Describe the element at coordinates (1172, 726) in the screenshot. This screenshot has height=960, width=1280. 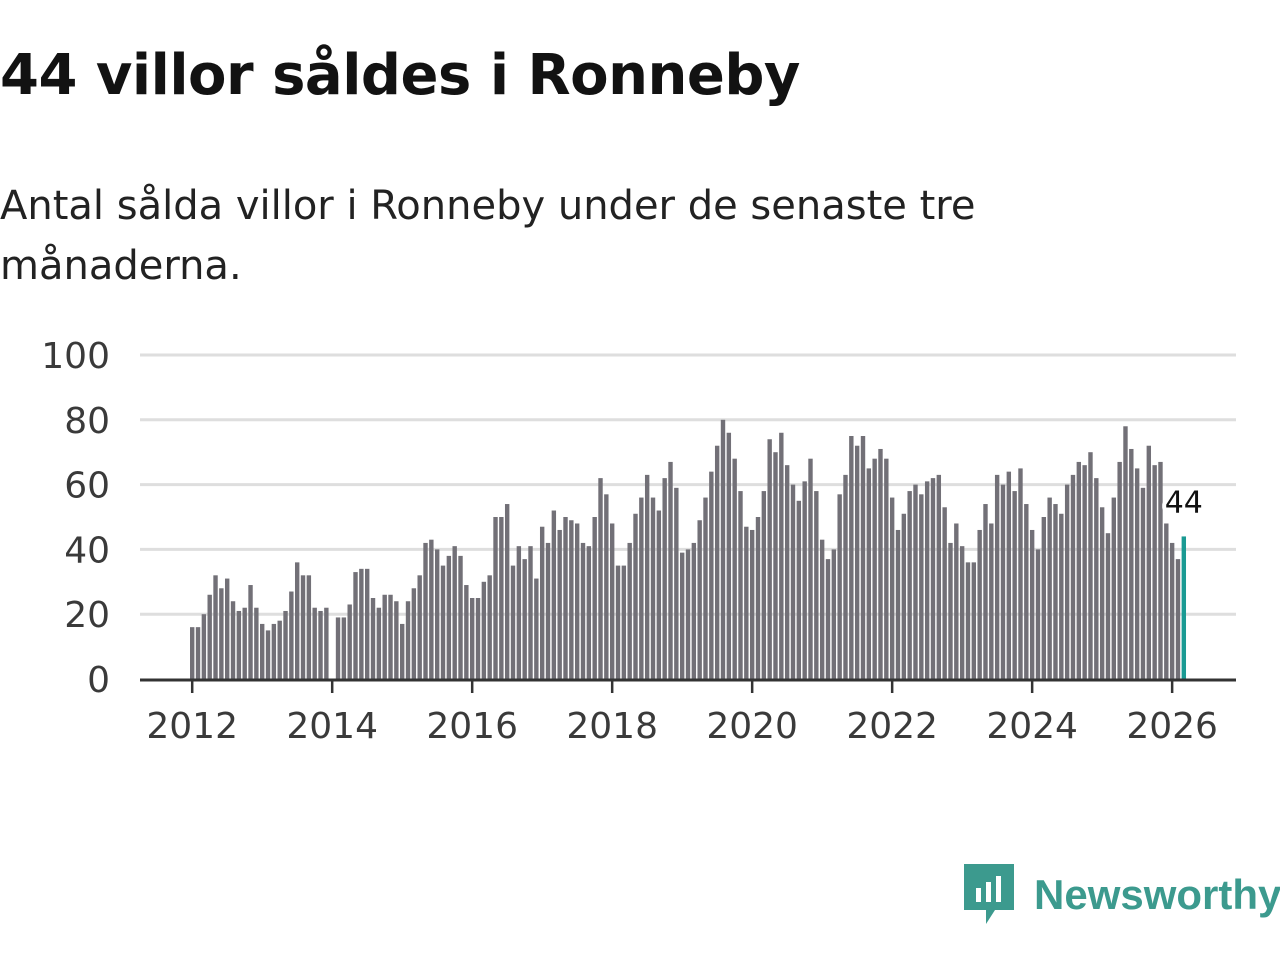
I see `x-tick-label: 2026` at that location.